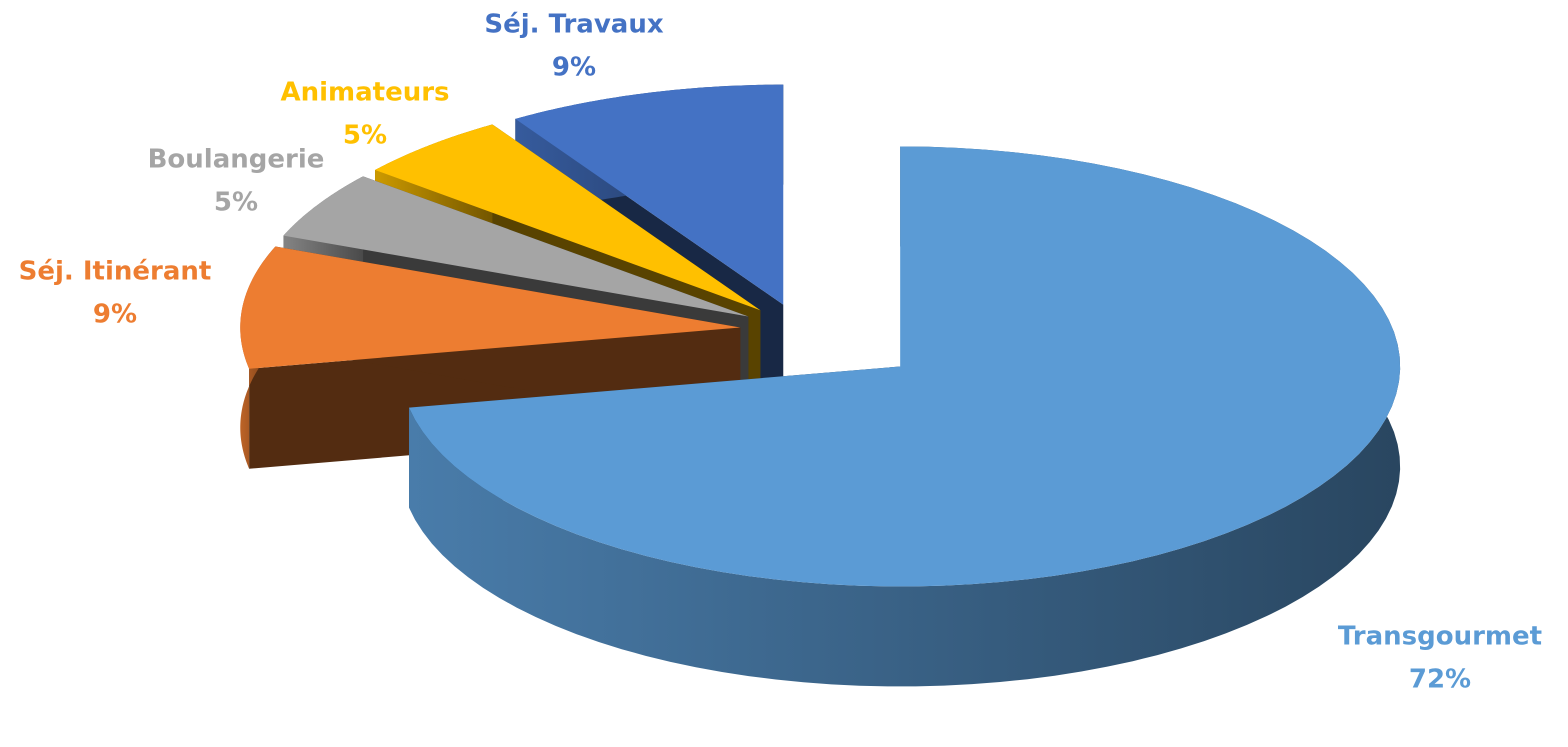 This screenshot has height=747, width=1568. Describe the element at coordinates (1440, 680) in the screenshot. I see `value-label: 72%` at that location.